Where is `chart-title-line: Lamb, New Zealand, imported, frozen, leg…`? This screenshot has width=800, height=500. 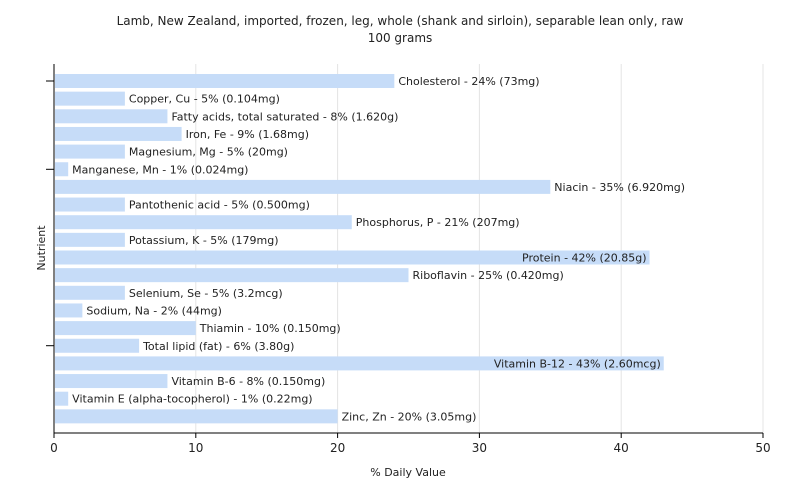 chart-title-line: Lamb, New Zealand, imported, frozen, leg… is located at coordinates (400, 21).